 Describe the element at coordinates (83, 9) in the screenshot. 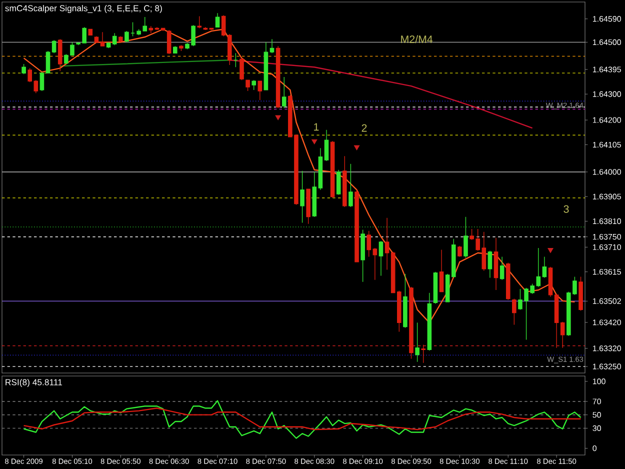

I see `chart-title: smC4Scalper Signals_v1 (3, E,E,E, C; 8)` at that location.